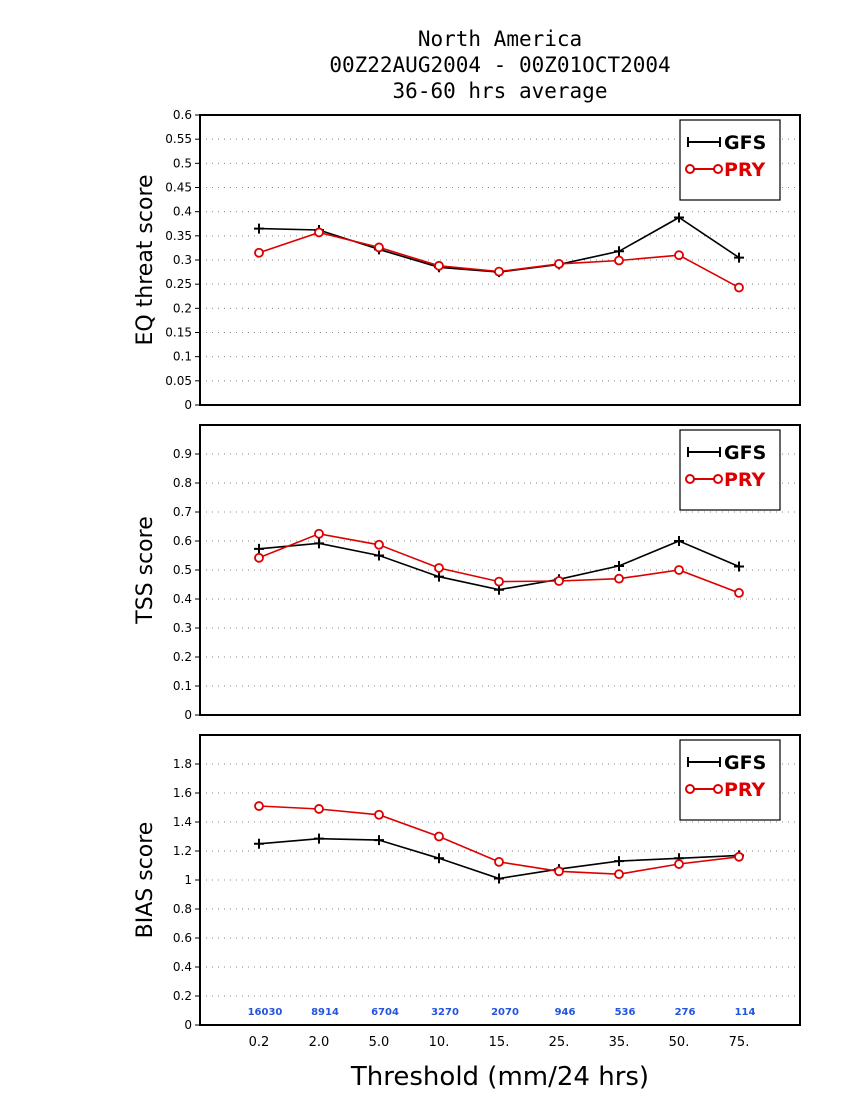  I want to click on series-line-pry, so click(499, 260).